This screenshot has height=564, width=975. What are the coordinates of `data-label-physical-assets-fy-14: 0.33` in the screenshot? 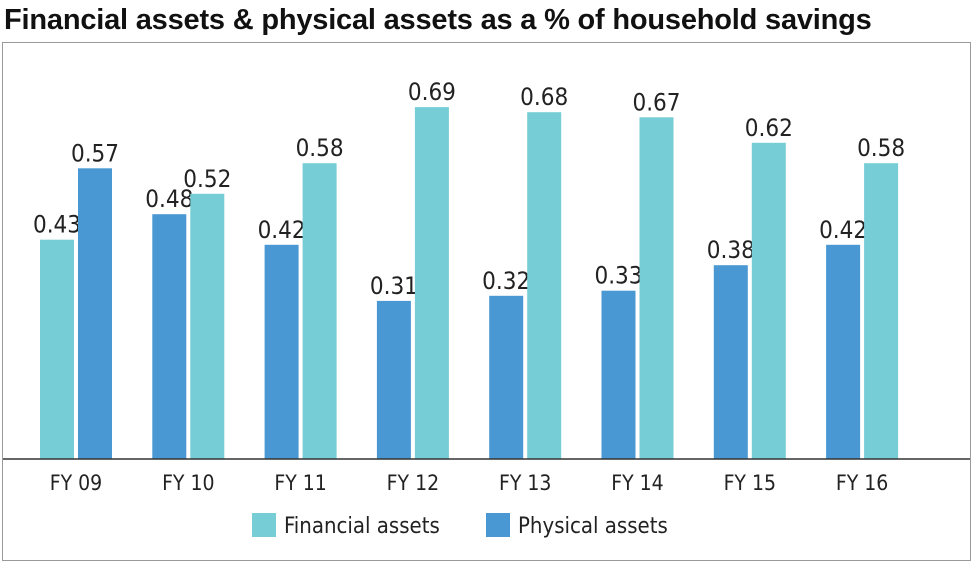 It's located at (618, 276).